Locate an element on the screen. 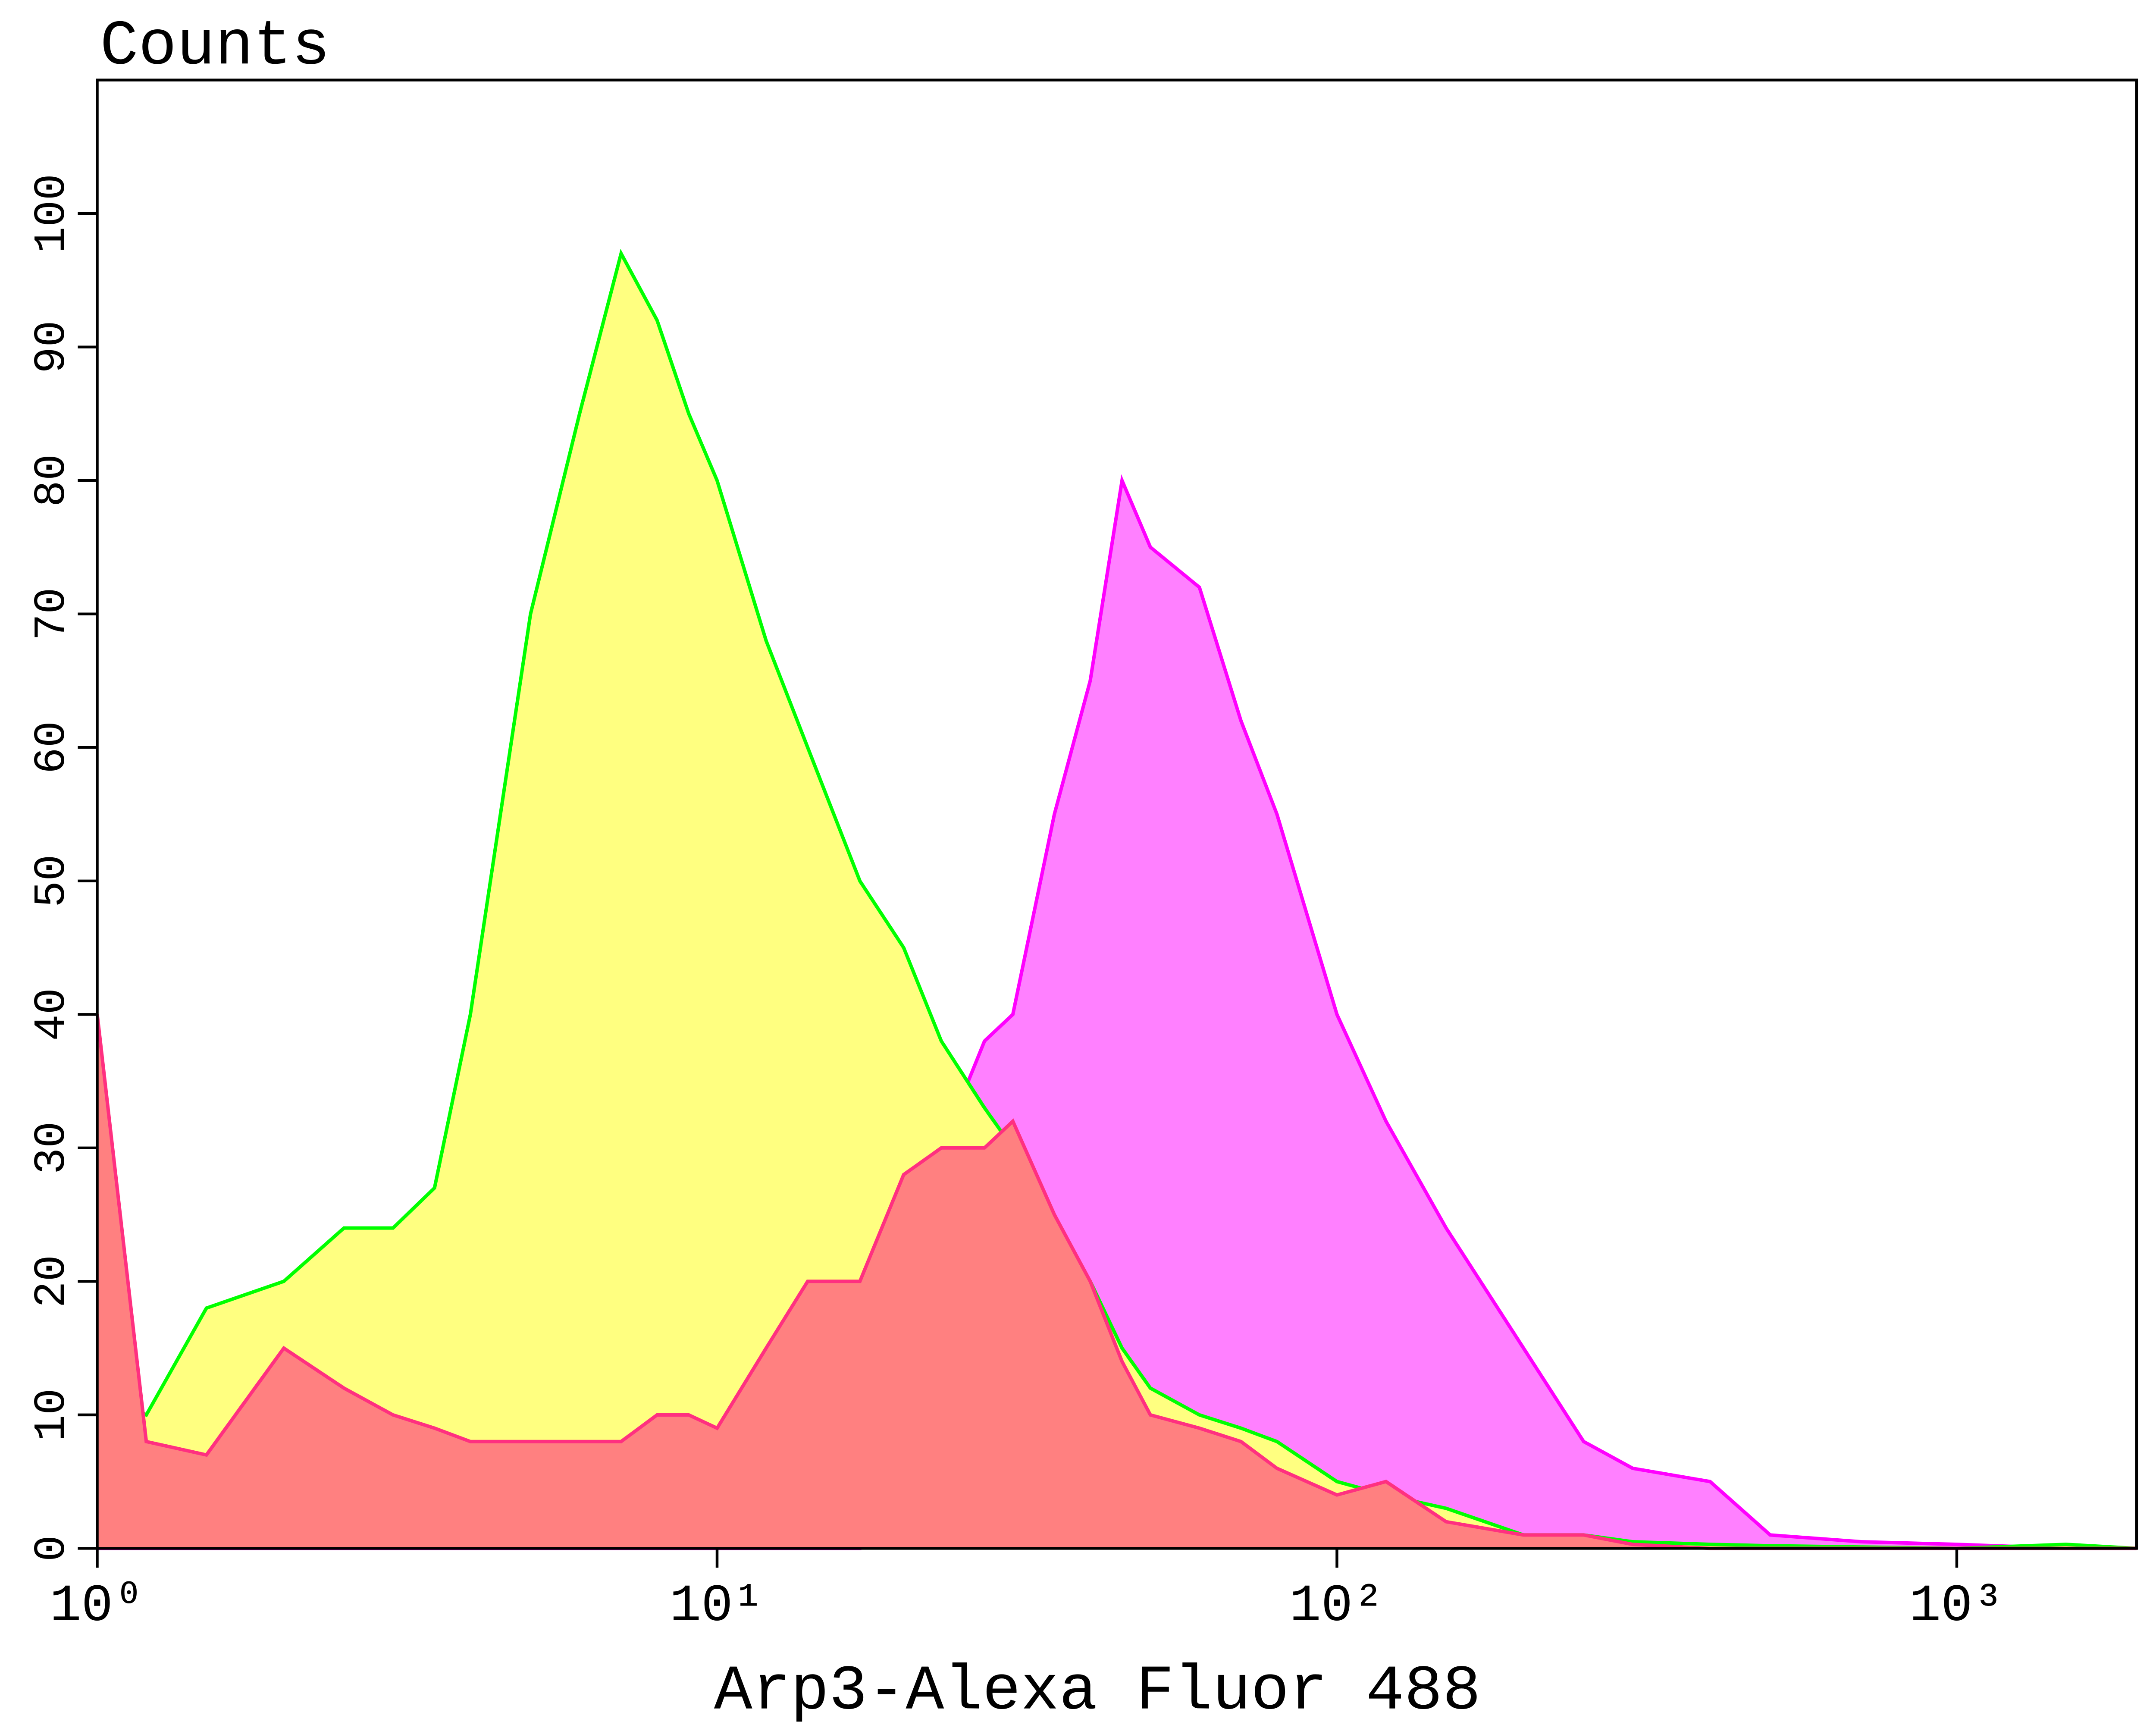 The width and height of the screenshot is (2156, 1725). y-tick-label: 80 is located at coordinates (52, 481).